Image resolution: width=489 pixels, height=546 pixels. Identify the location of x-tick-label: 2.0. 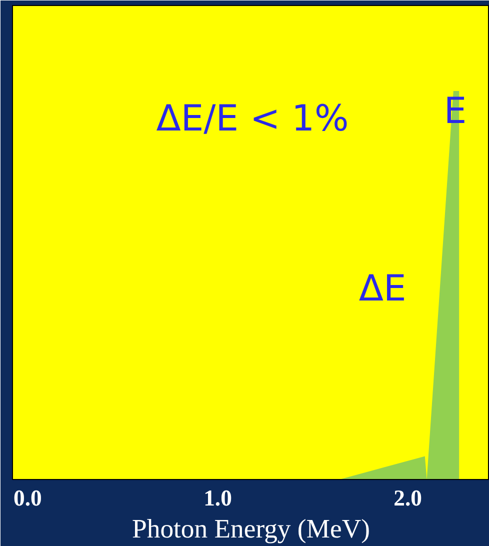
(408, 498).